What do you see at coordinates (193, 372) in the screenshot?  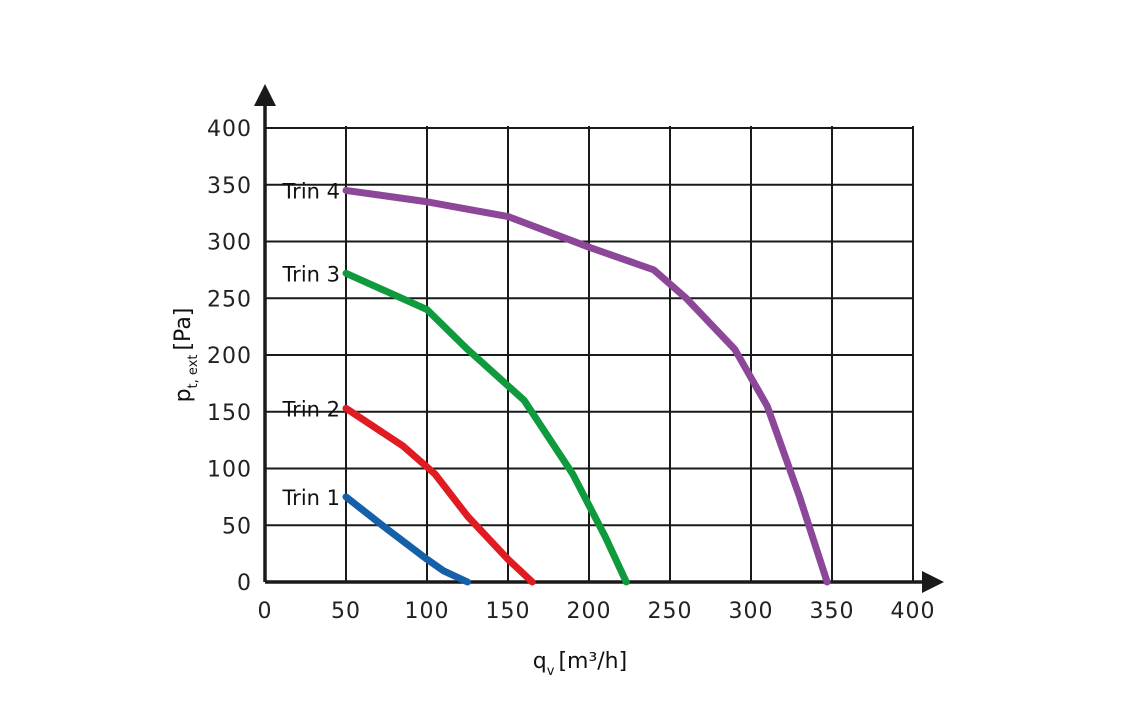 I see `y-axis-label-sub: t, ext` at bounding box center [193, 372].